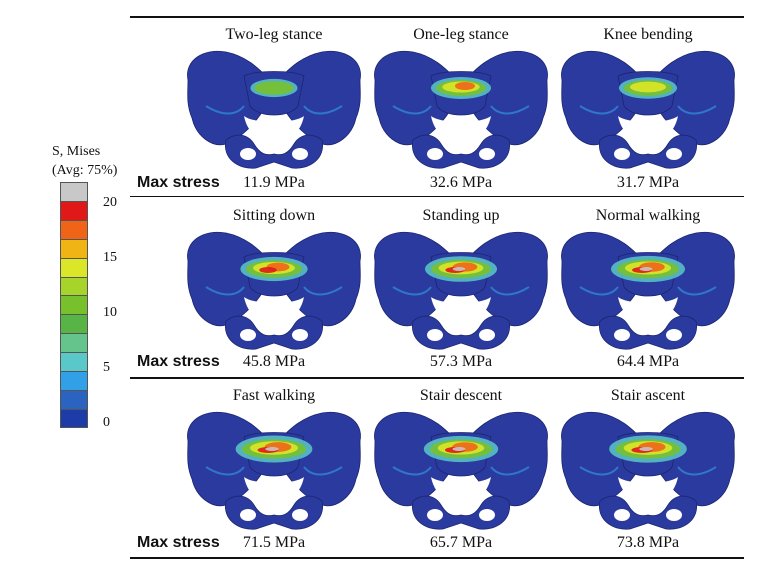 The width and height of the screenshot is (784, 568). Describe the element at coordinates (648, 182) in the screenshot. I see `max-stress-knee-bending: 31.7 MPa` at that location.